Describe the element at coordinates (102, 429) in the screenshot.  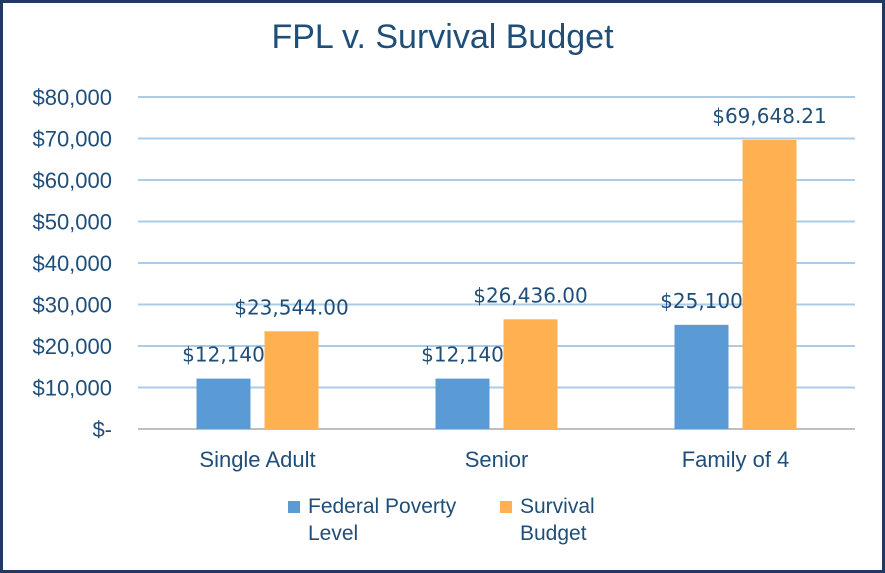
I see `y-tick-label: $-` at that location.